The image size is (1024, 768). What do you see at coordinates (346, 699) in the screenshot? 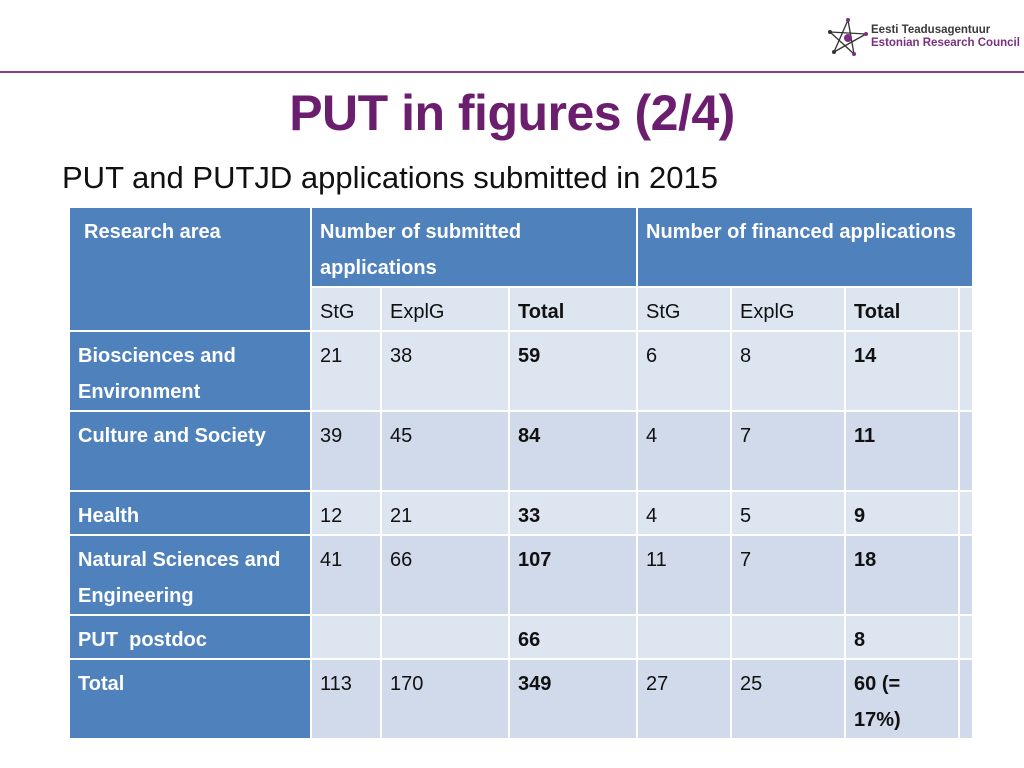
I see `table-cell: 113` at bounding box center [346, 699].